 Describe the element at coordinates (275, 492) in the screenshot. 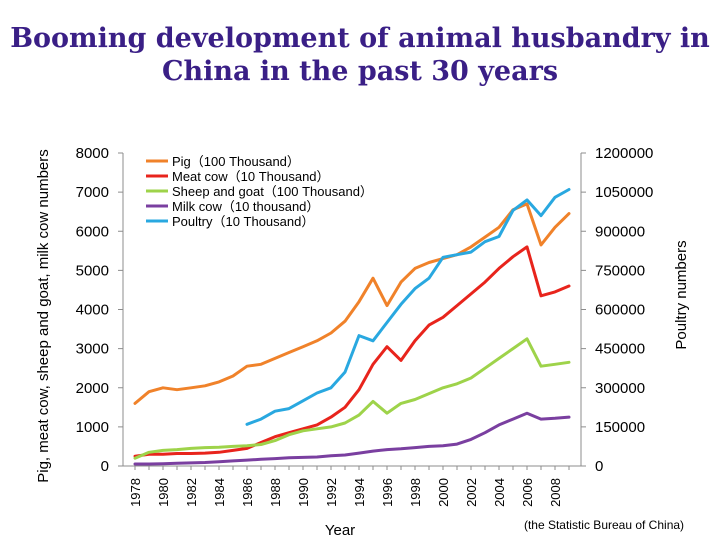

I see `x-tick-label: 1988` at that location.